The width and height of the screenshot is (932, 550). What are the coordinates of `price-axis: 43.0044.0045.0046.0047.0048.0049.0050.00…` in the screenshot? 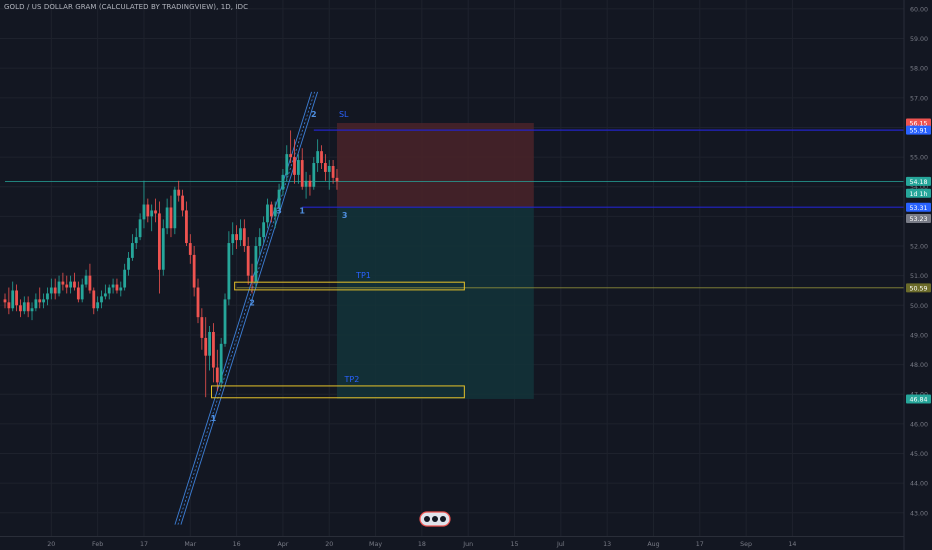 It's located at (917, 275).